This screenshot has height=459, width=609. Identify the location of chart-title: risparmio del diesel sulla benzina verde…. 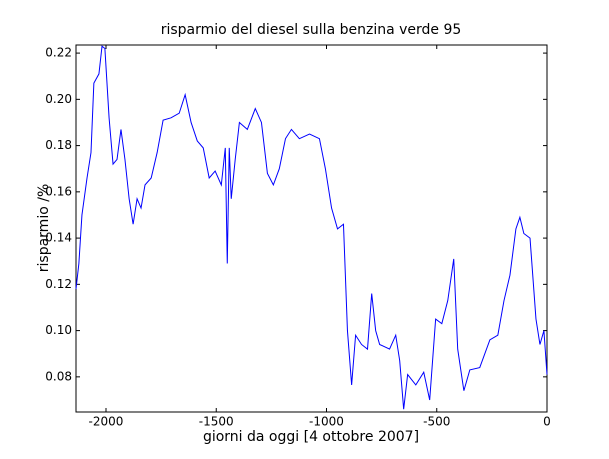
(311, 30).